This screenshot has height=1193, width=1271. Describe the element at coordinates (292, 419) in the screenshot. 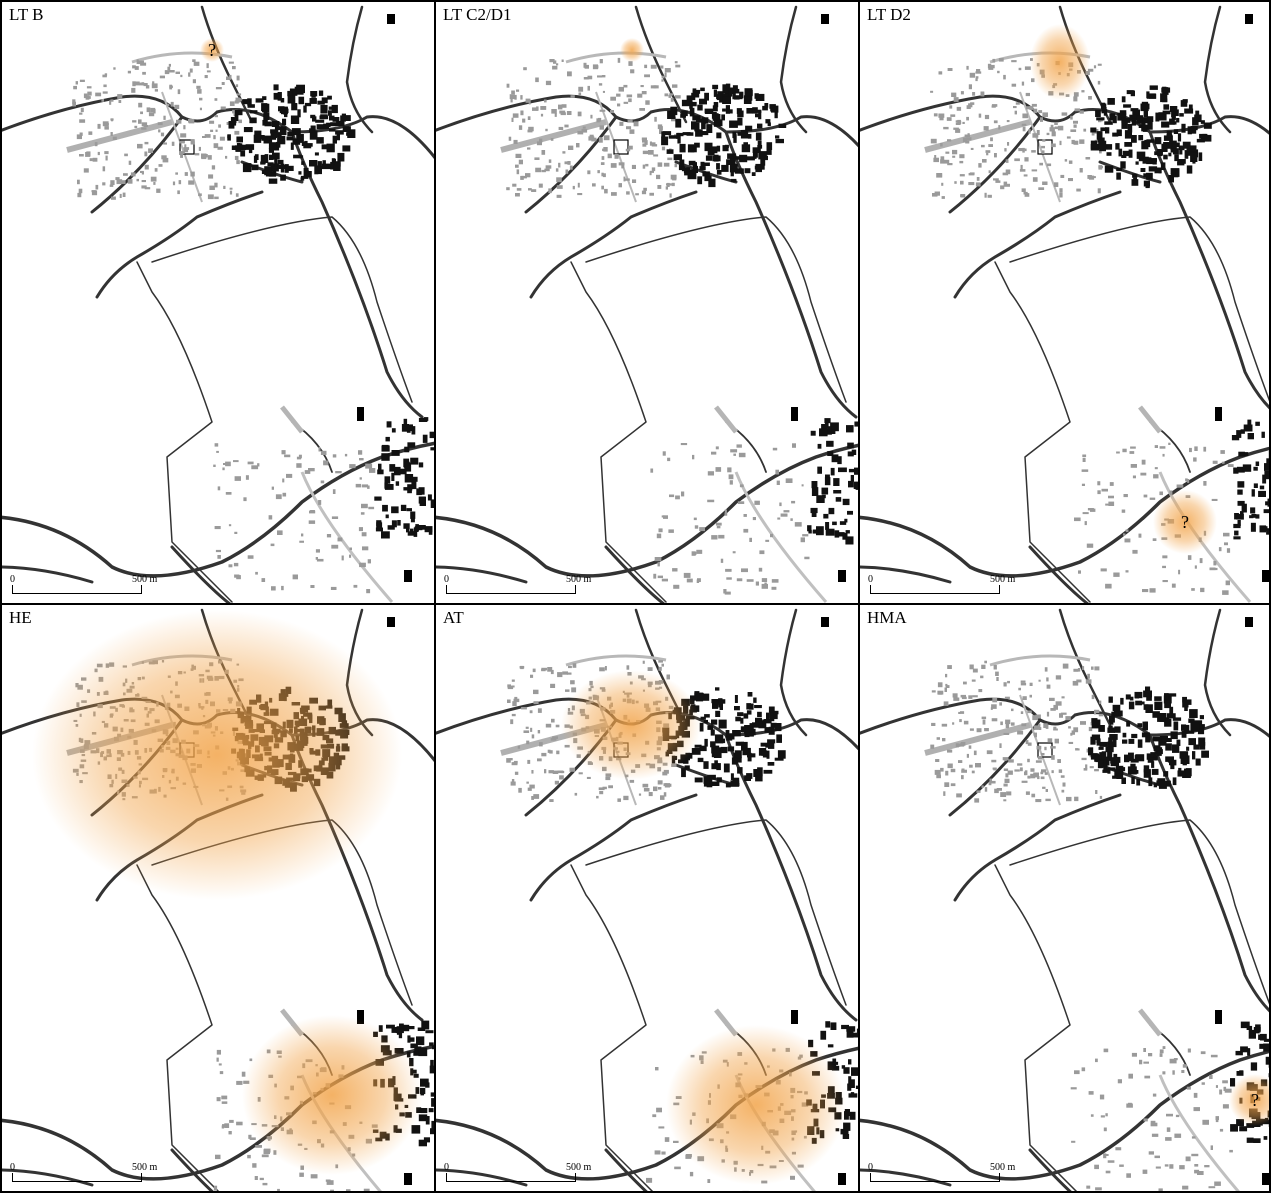

I see `excavated-road` at that location.